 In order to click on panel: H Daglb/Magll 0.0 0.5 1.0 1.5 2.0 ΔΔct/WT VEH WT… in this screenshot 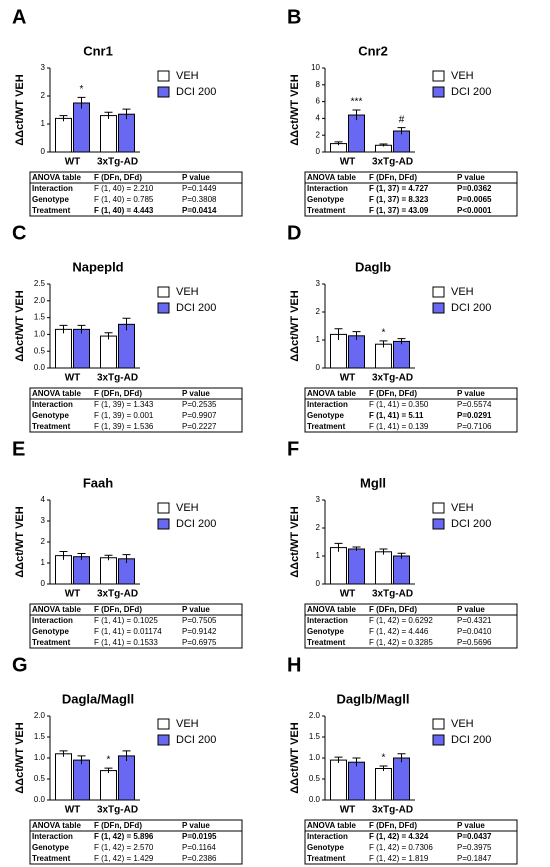, I will do `click(402, 759)`.